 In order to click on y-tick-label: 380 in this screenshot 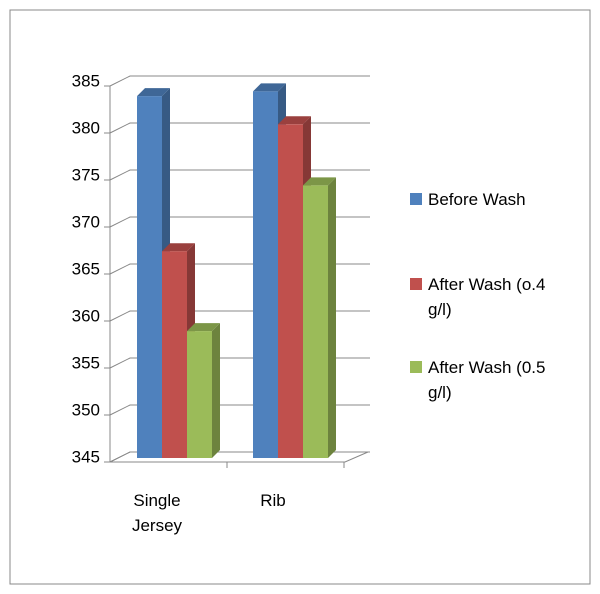, I will do `click(86, 127)`.